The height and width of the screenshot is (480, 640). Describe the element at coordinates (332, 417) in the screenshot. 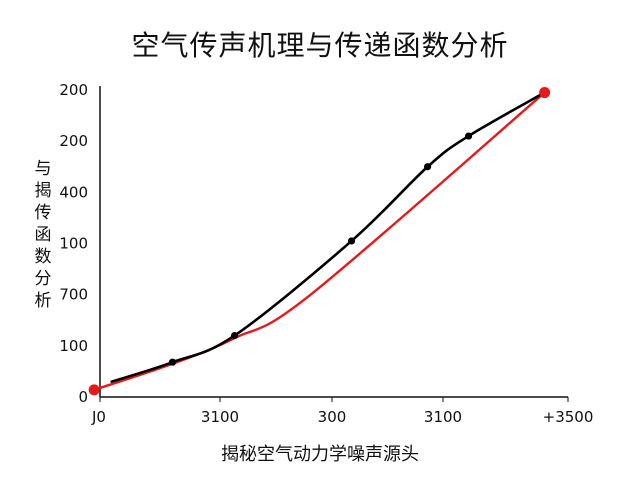

I see `x-tick-label: 300` at that location.